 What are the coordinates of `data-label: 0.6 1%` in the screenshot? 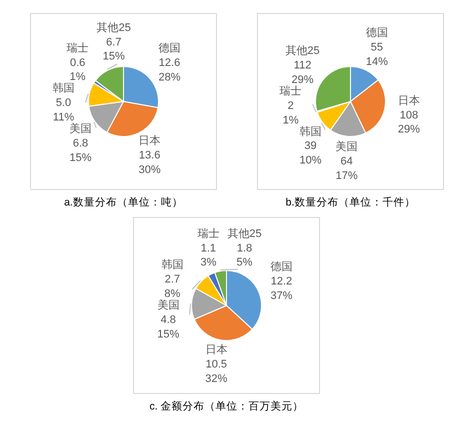 It's located at (78, 70).